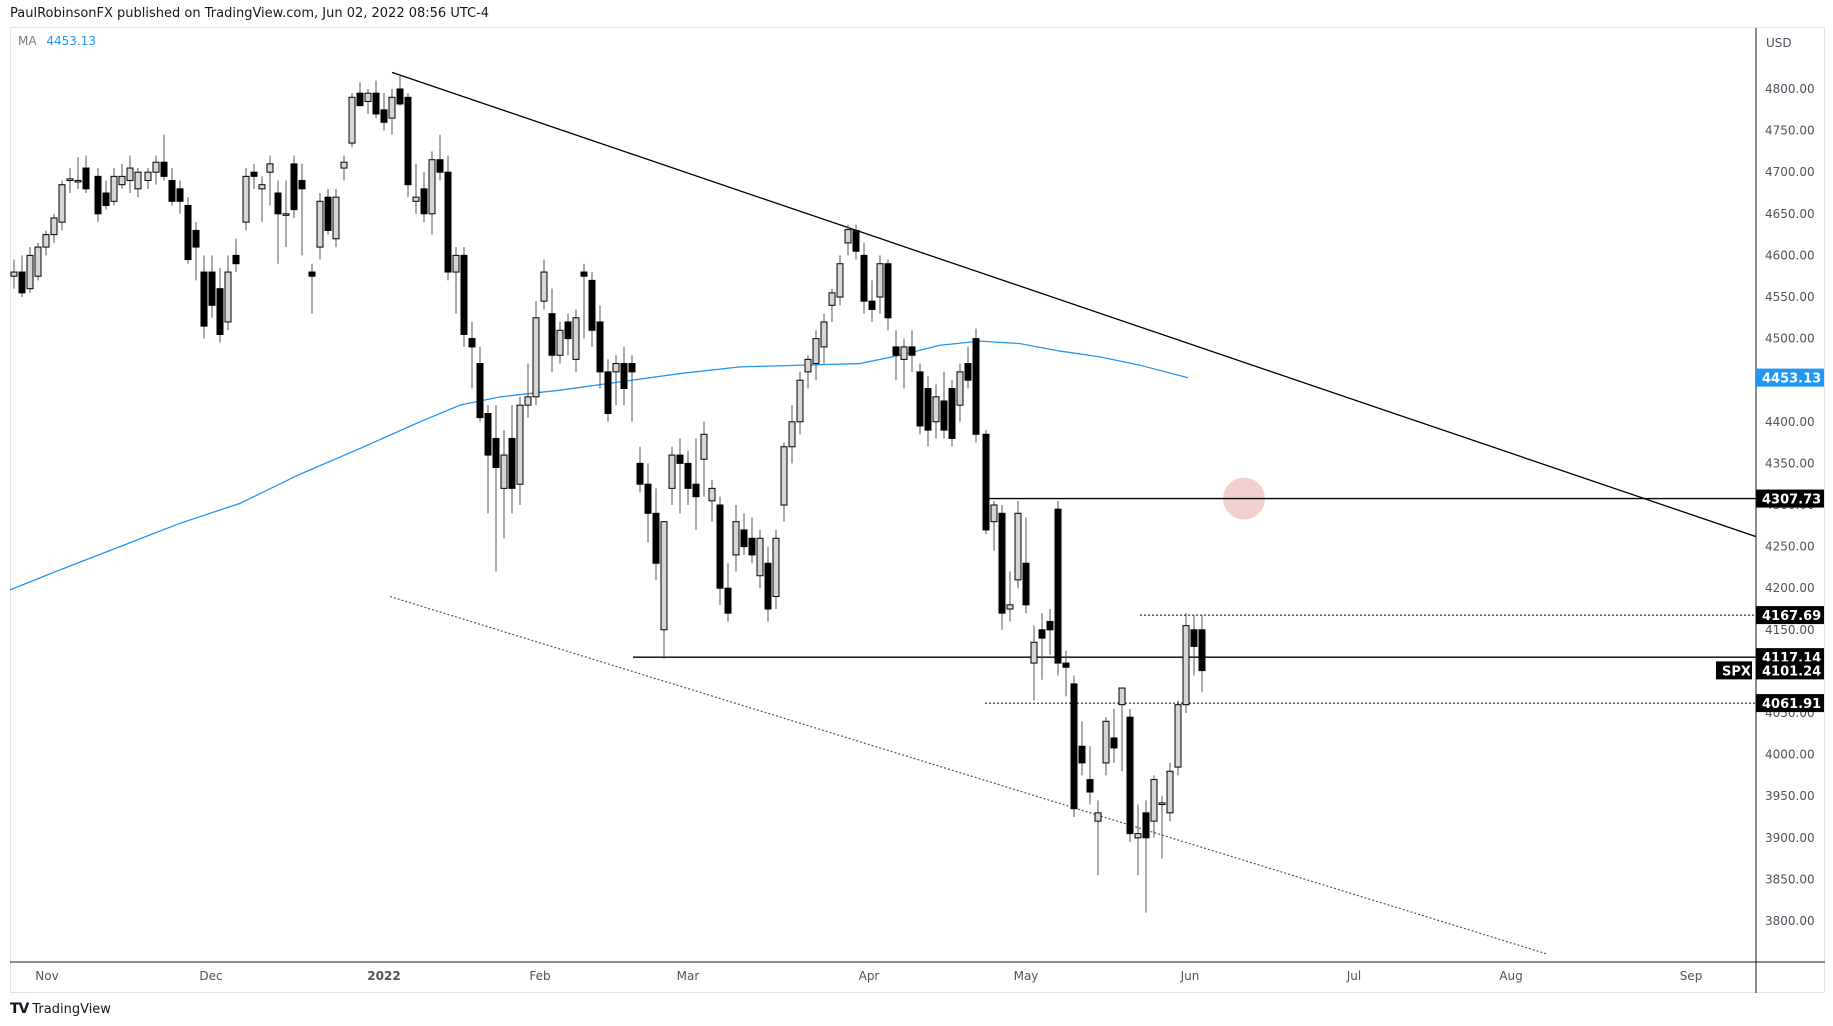 The height and width of the screenshot is (1026, 1833). Describe the element at coordinates (1790, 339) in the screenshot. I see `price-tick-label: 4500.00` at that location.